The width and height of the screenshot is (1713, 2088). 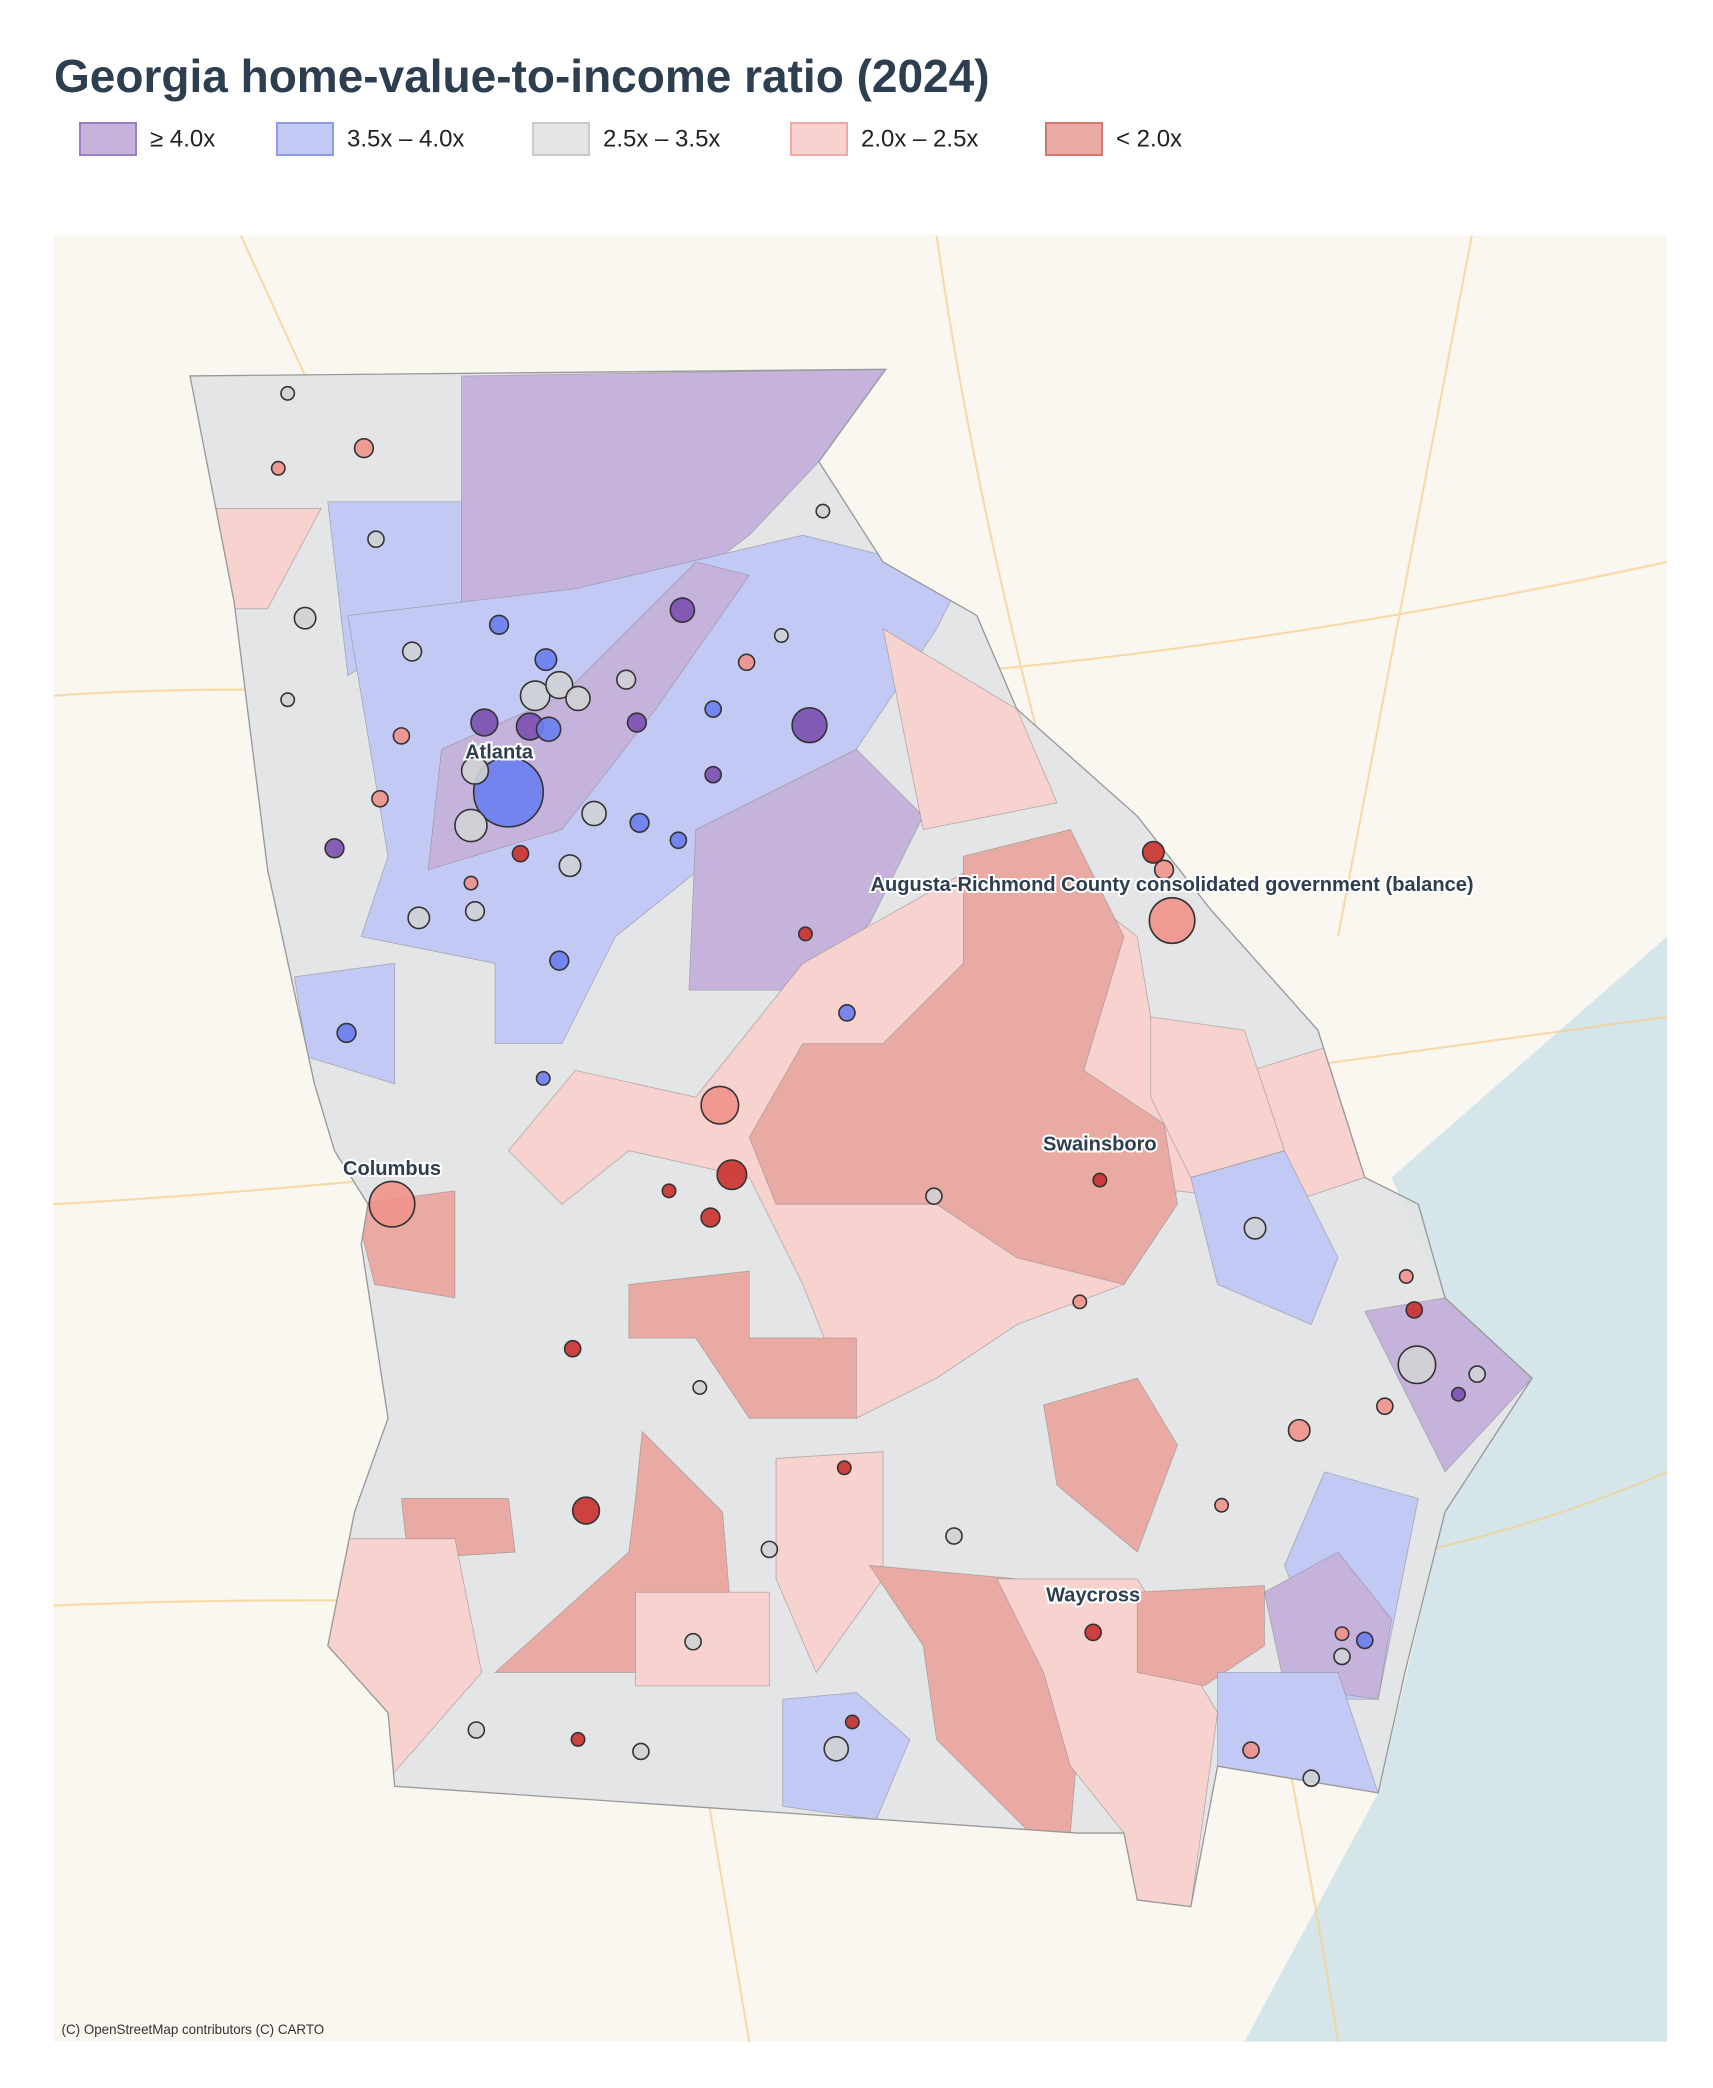 I want to click on place-label: Atlanta, so click(x=499, y=753).